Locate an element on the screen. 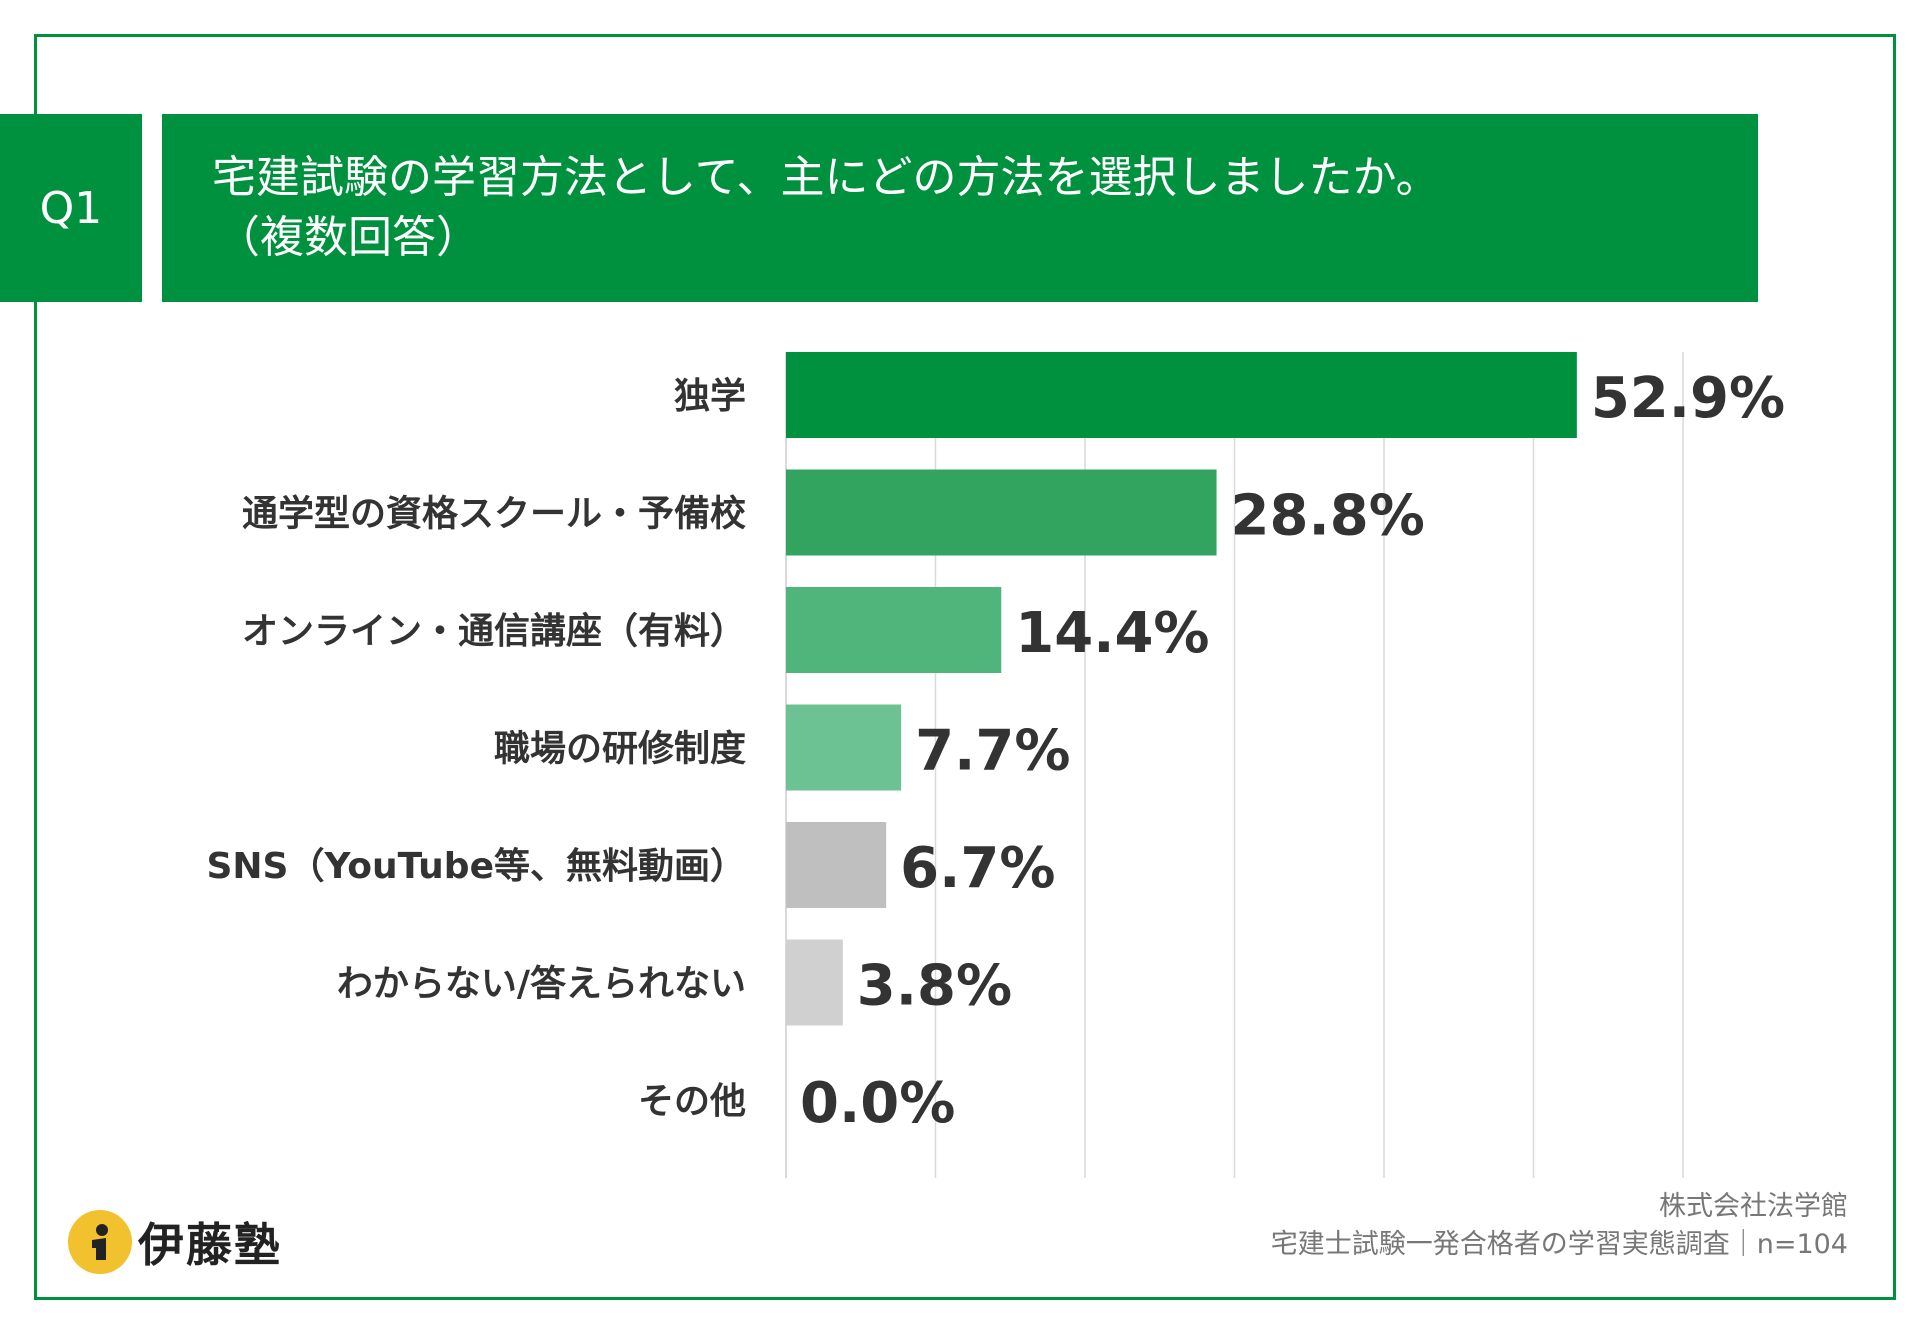 The height and width of the screenshot is (1329, 1920). category-label-6: その他 is located at coordinates (692, 1101).